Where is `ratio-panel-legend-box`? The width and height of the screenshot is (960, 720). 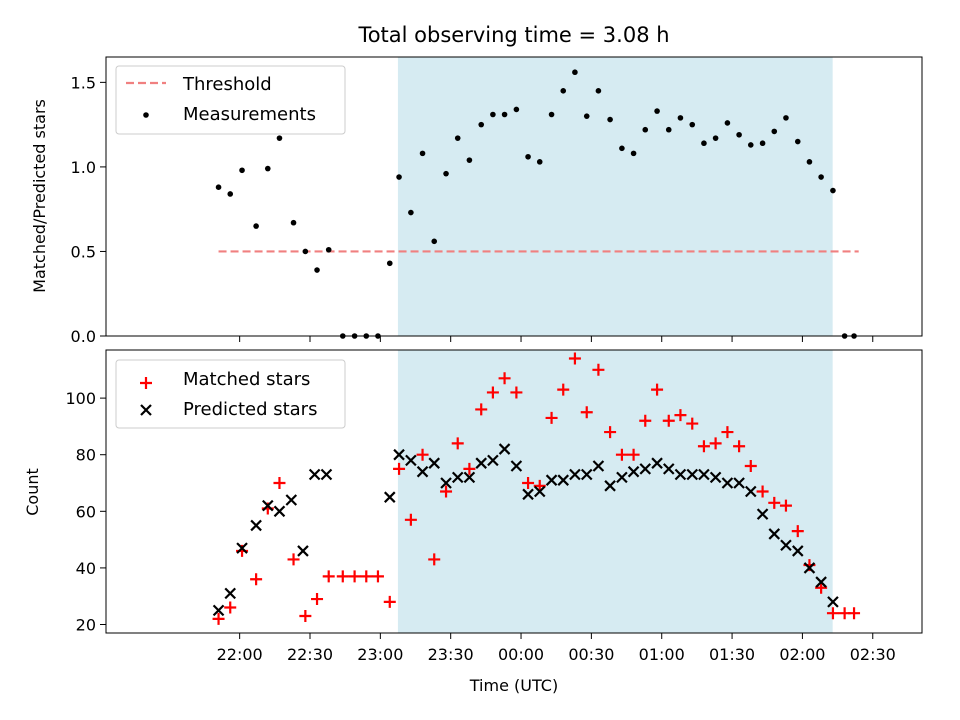
ratio-panel-legend-box is located at coordinates (230, 100).